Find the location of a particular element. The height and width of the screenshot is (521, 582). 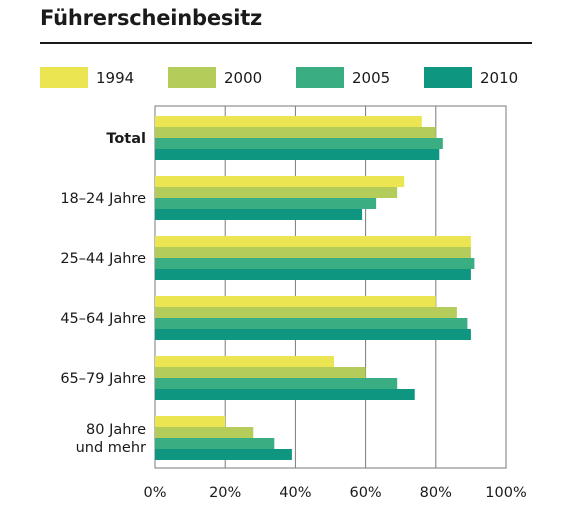

legend-label-2005: 2005 is located at coordinates (371, 78).